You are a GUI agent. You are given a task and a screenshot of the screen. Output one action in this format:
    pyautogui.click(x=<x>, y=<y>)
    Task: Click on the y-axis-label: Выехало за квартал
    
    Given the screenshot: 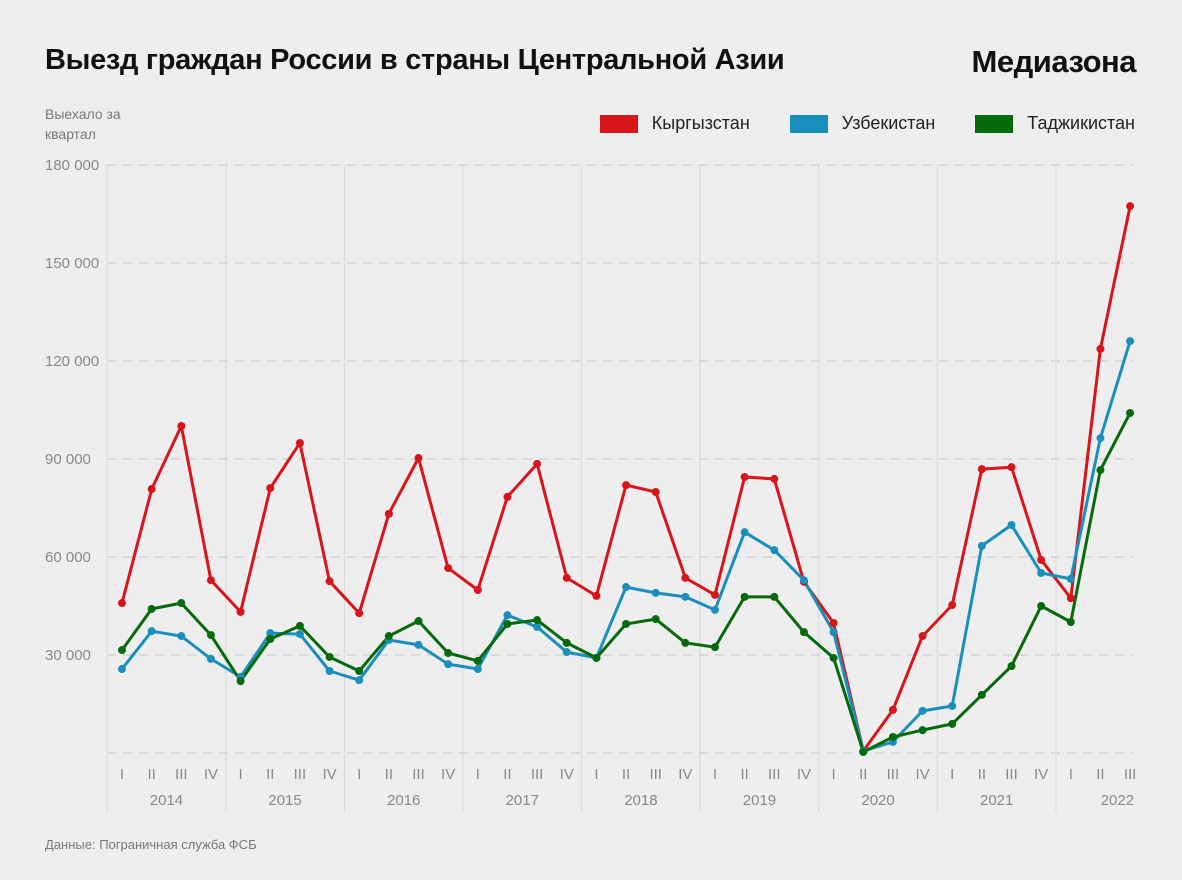 What is the action you would take?
    pyautogui.click(x=83, y=124)
    